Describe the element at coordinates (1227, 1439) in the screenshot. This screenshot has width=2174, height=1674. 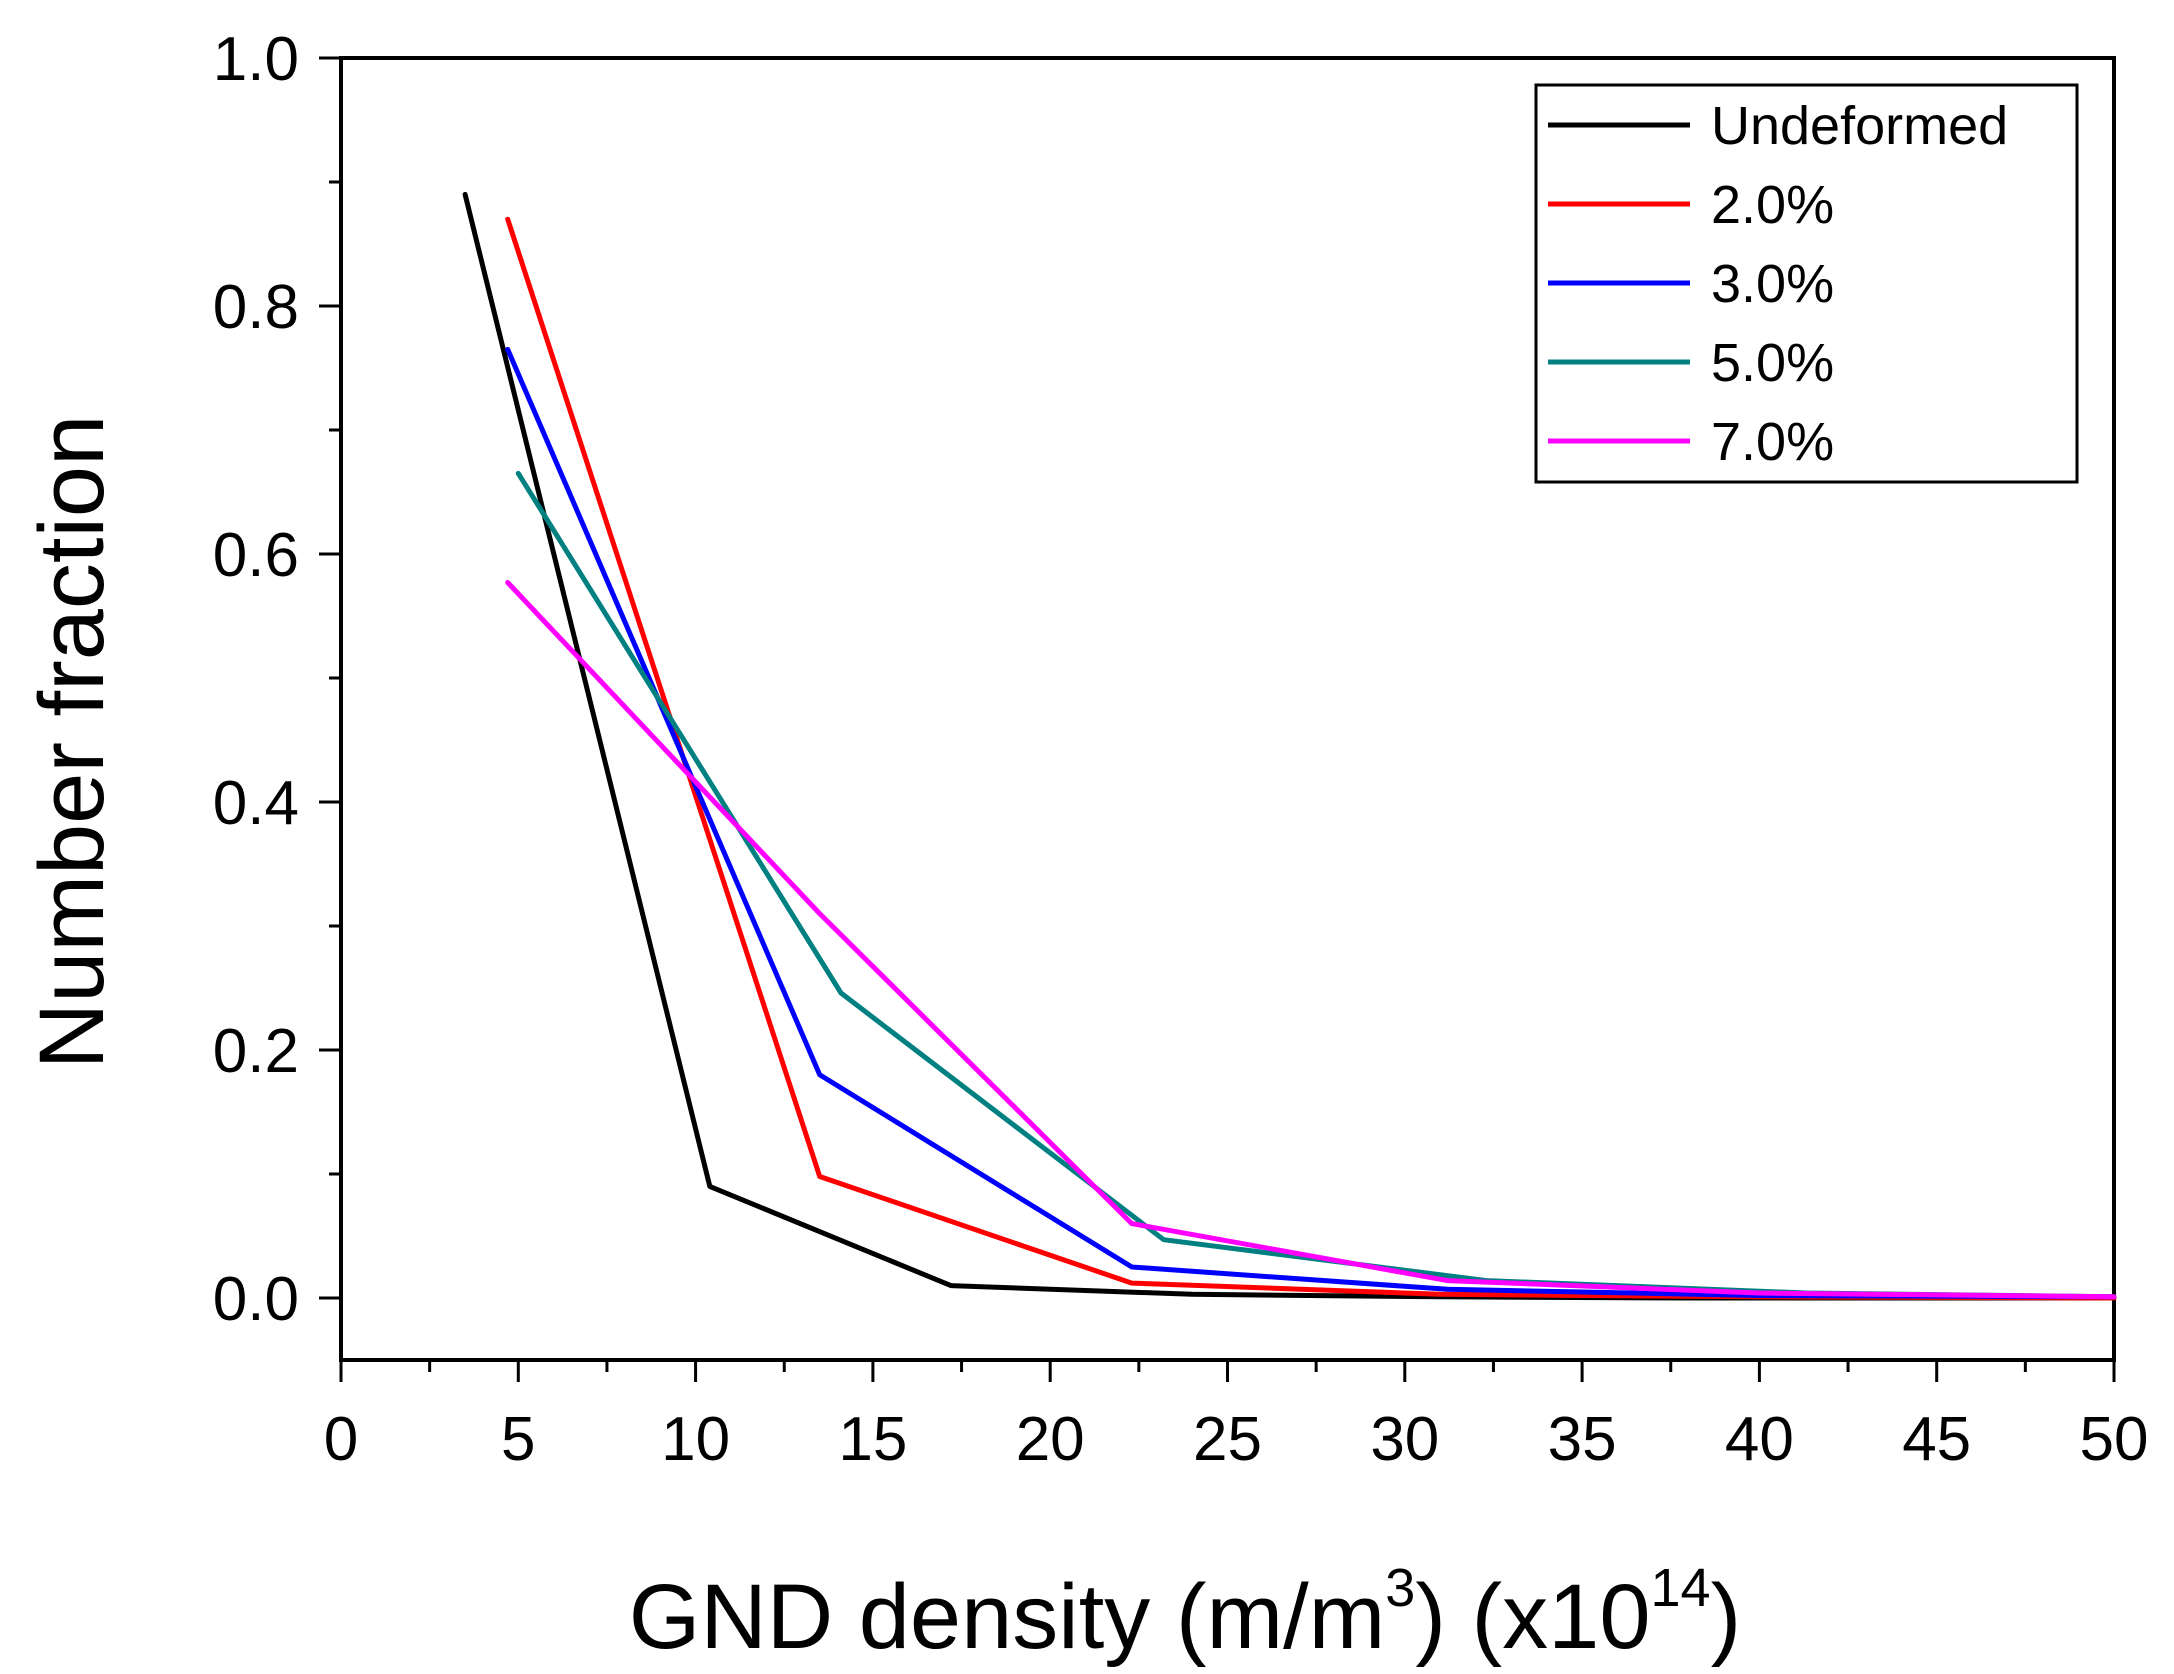
I see `x-tick-label: 25` at that location.